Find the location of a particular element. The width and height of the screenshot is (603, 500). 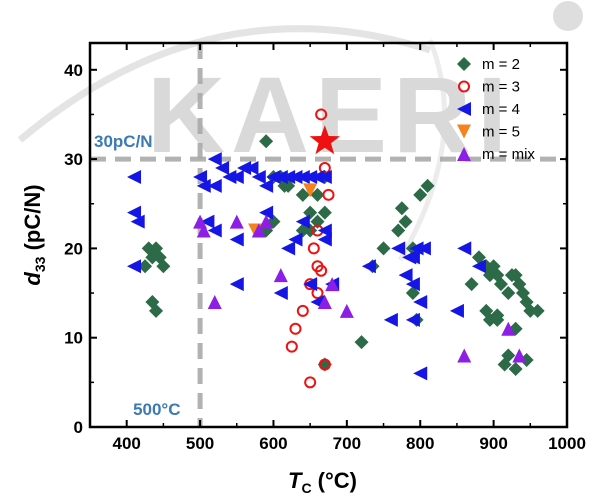

x-tick-label: 600 is located at coordinates (273, 443).